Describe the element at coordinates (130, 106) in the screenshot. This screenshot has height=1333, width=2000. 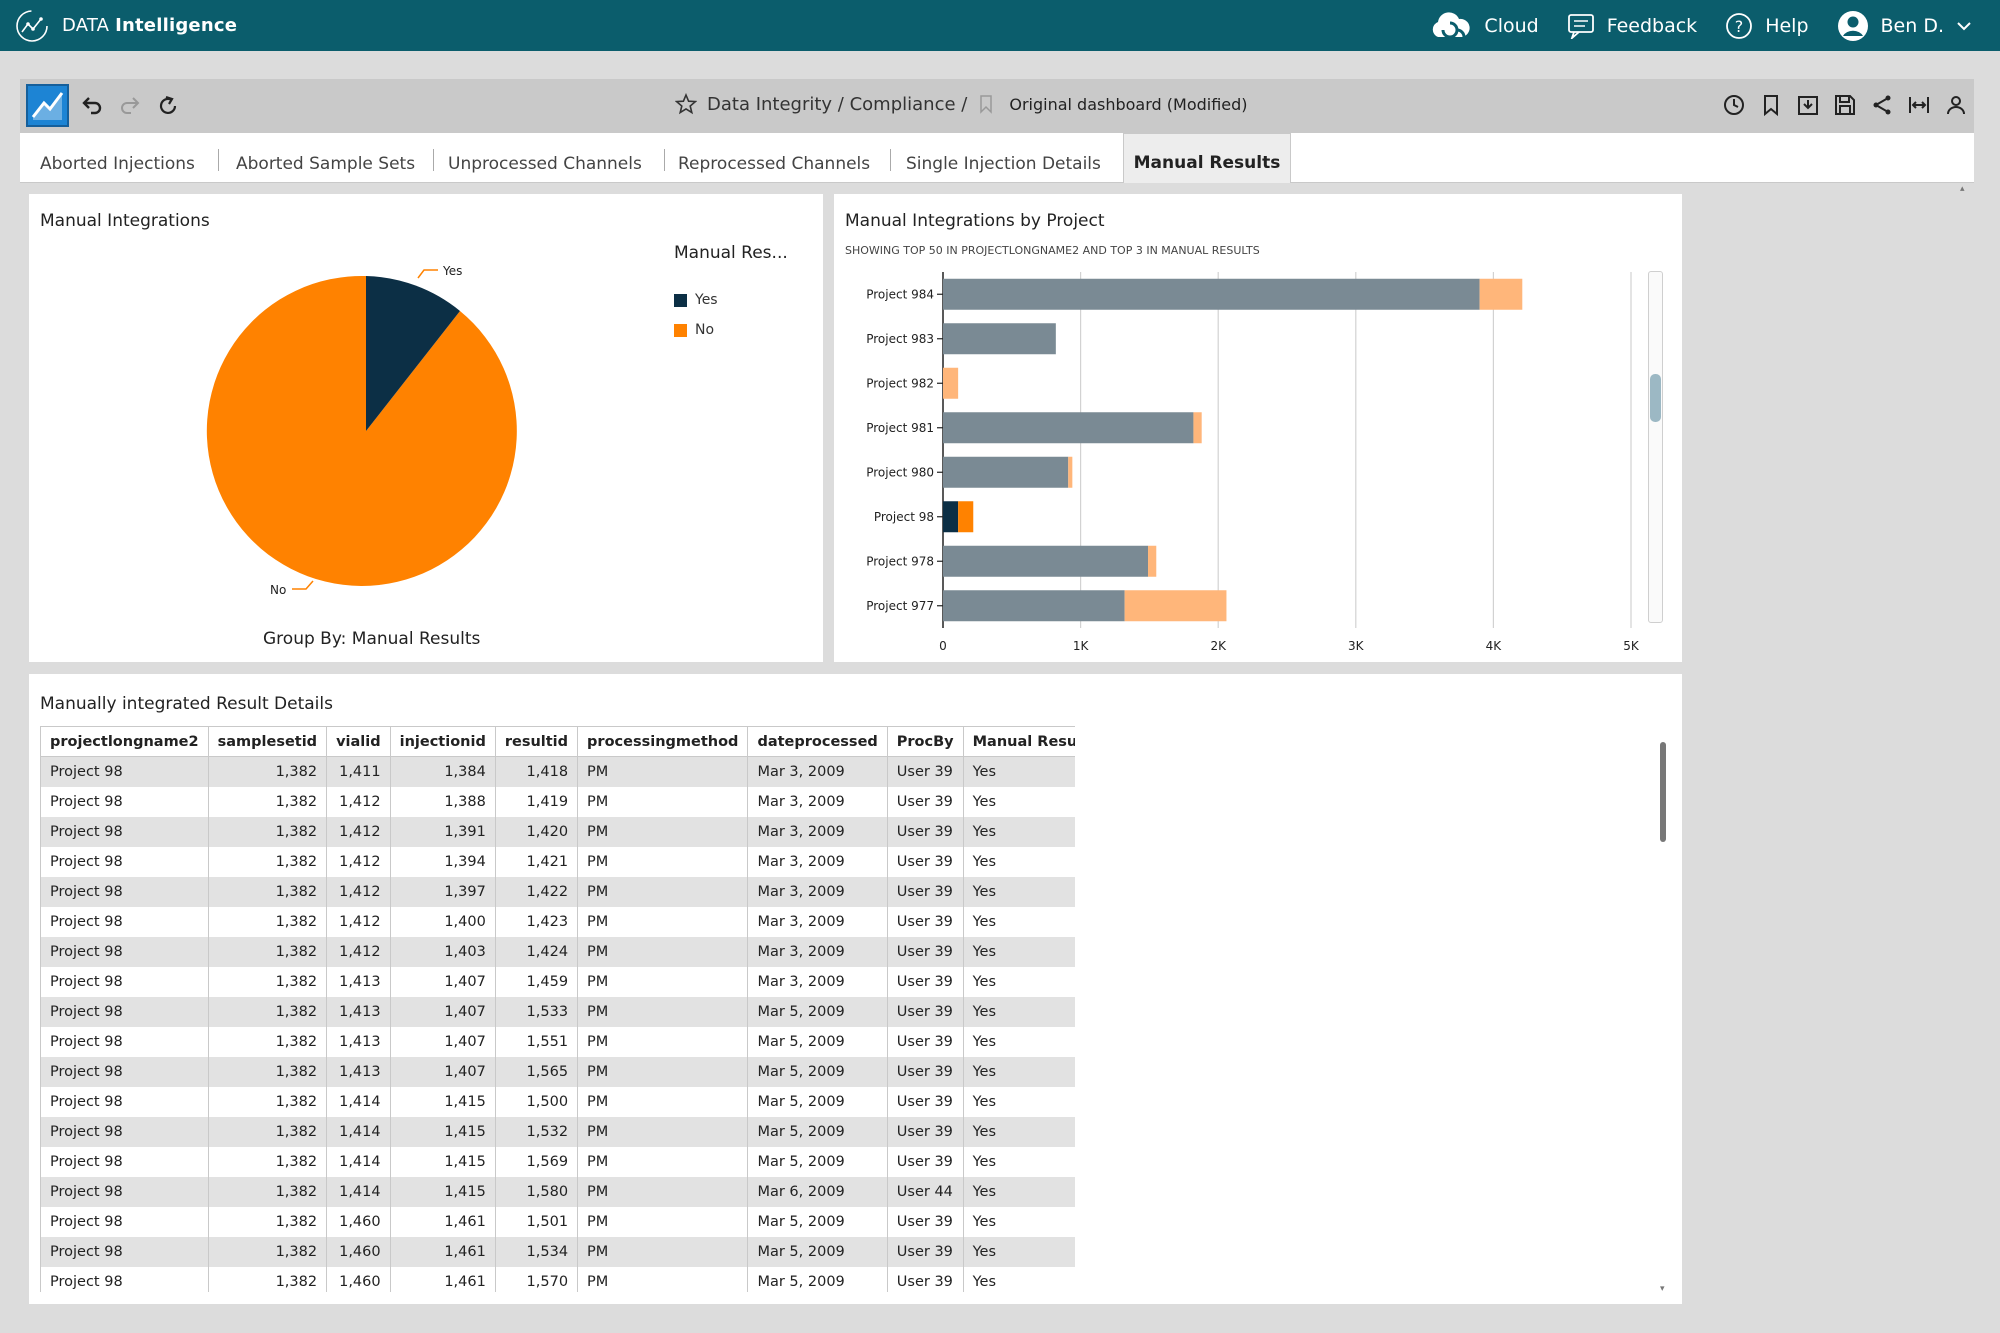
I see `redo-icon` at that location.